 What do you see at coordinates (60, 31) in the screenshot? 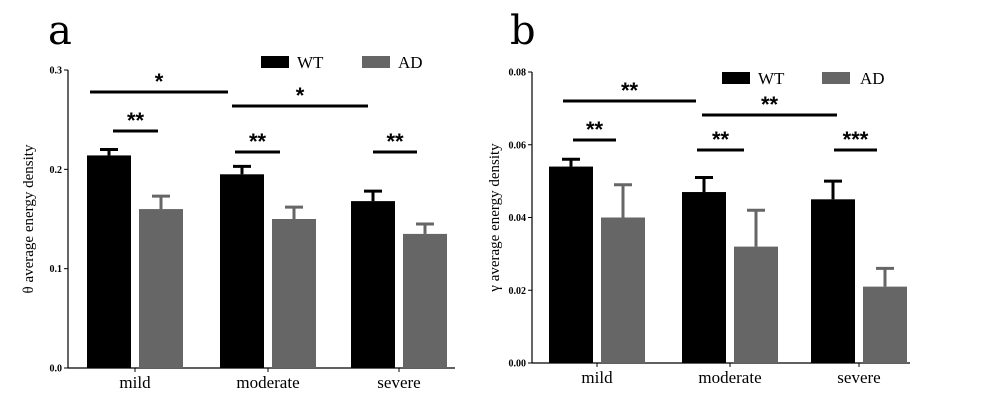
I see `panel-letter: a` at bounding box center [60, 31].